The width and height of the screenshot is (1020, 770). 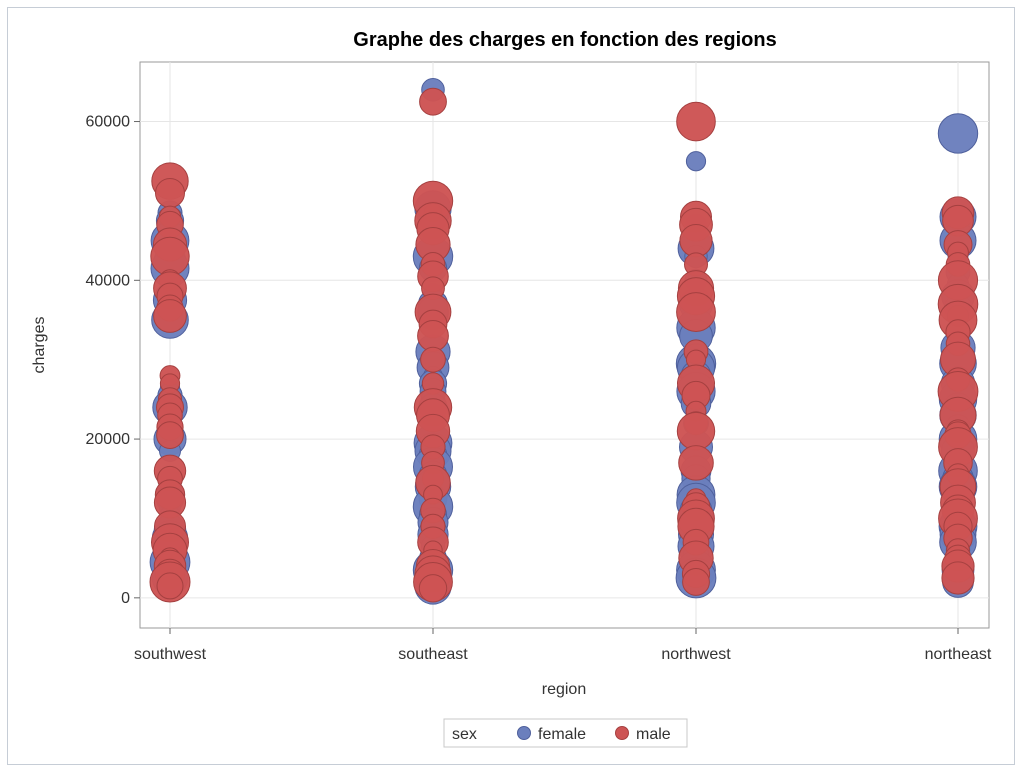 I want to click on y-tick-label: 0, so click(x=125, y=598).